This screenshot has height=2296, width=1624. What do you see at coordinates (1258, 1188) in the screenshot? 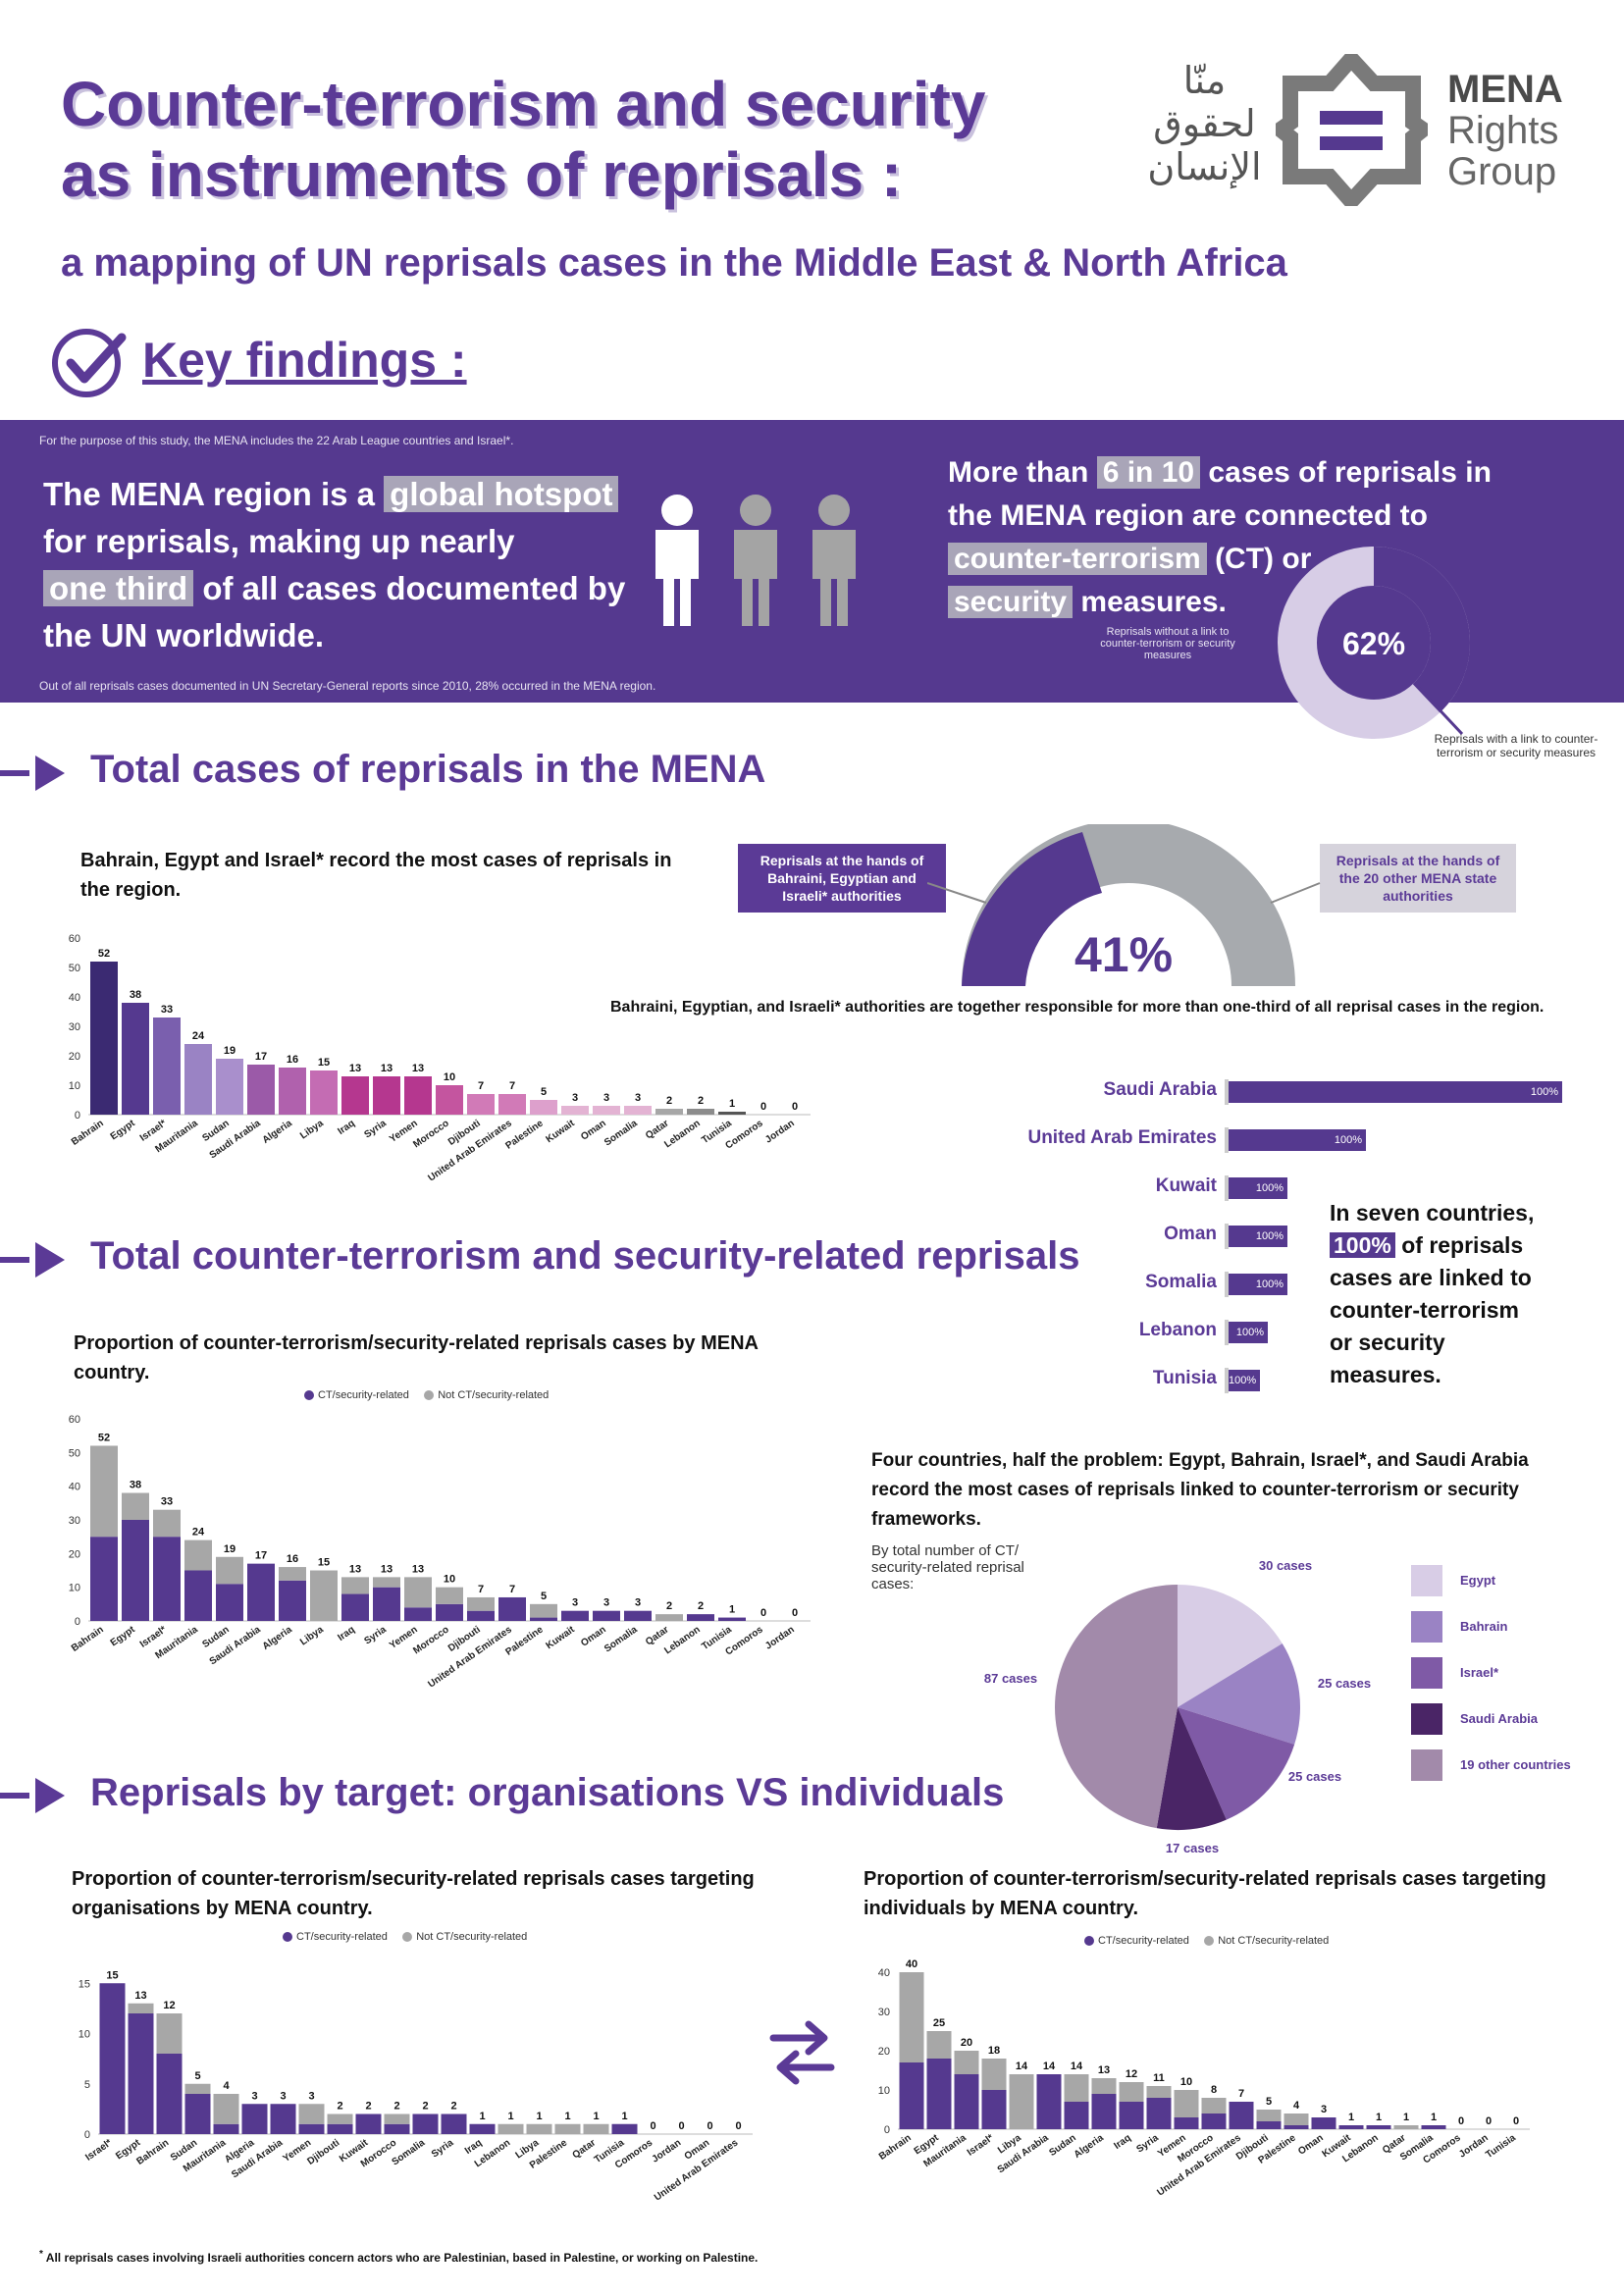
I see `hbar: 100%` at bounding box center [1258, 1188].